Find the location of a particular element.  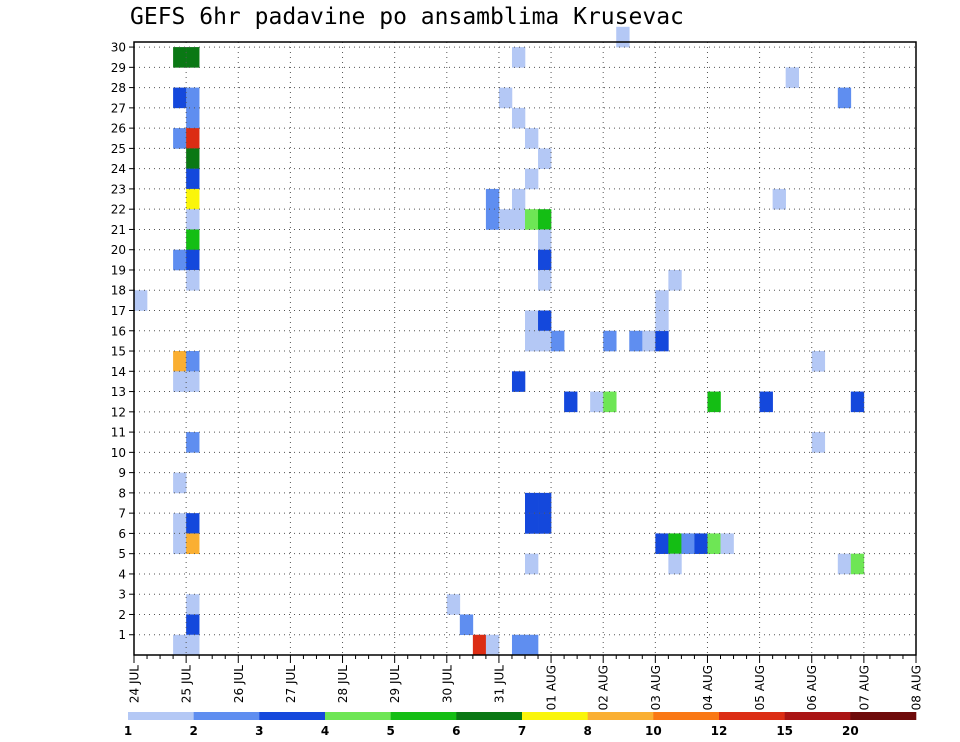

colorbar-label-6: 6 is located at coordinates (456, 731).